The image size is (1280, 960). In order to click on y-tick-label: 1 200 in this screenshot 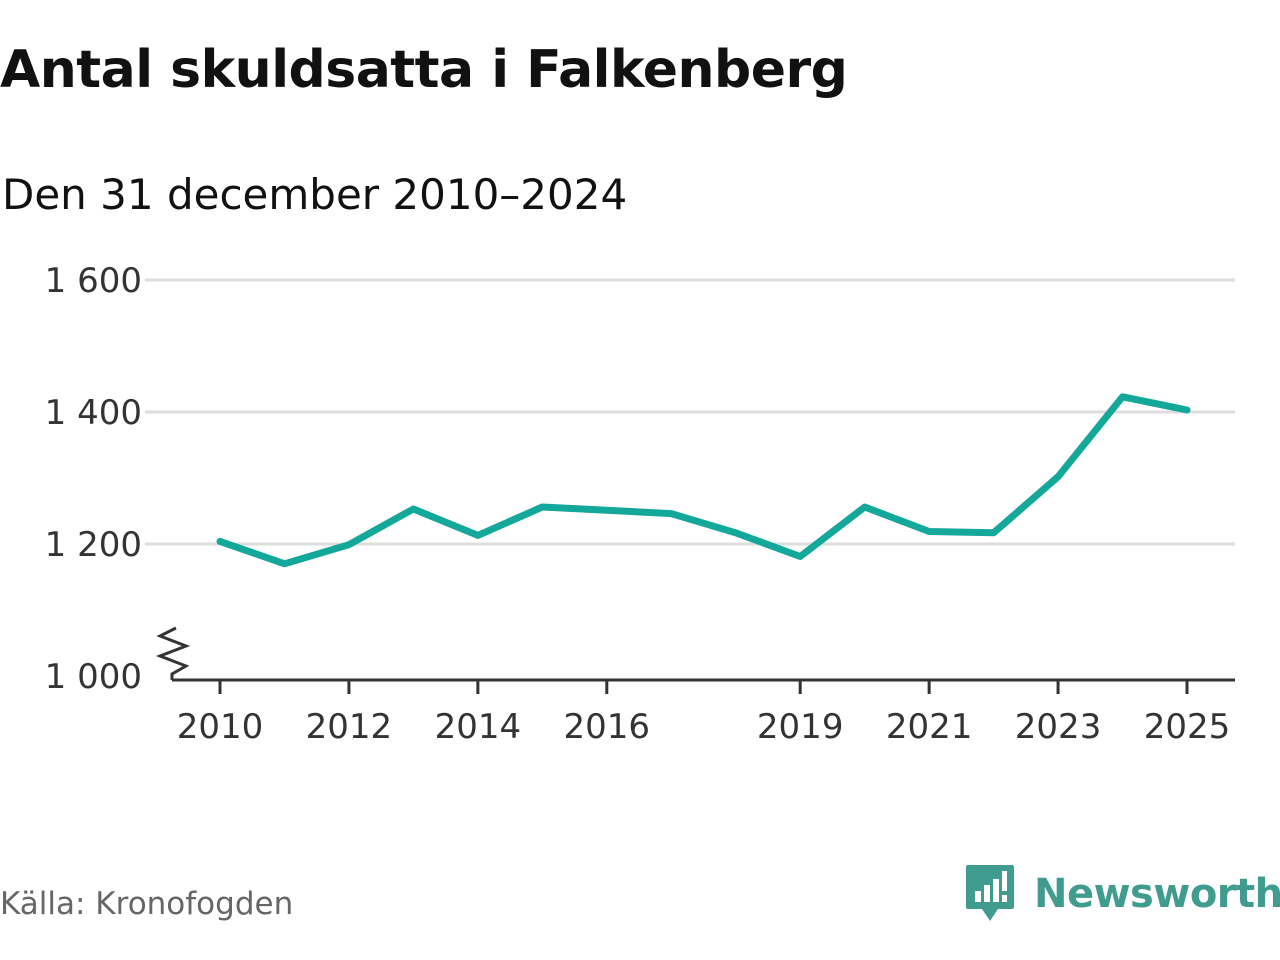, I will do `click(93, 545)`.